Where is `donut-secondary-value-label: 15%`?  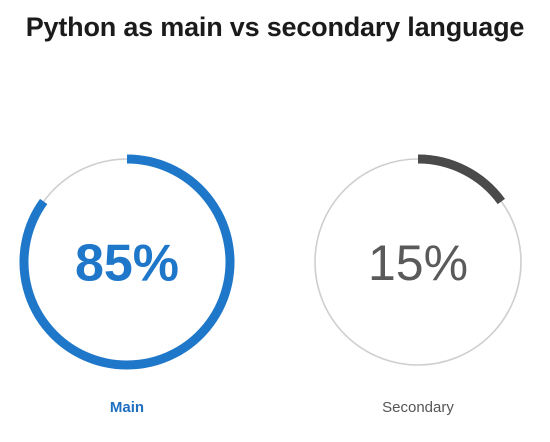 donut-secondary-value-label: 15% is located at coordinates (418, 263).